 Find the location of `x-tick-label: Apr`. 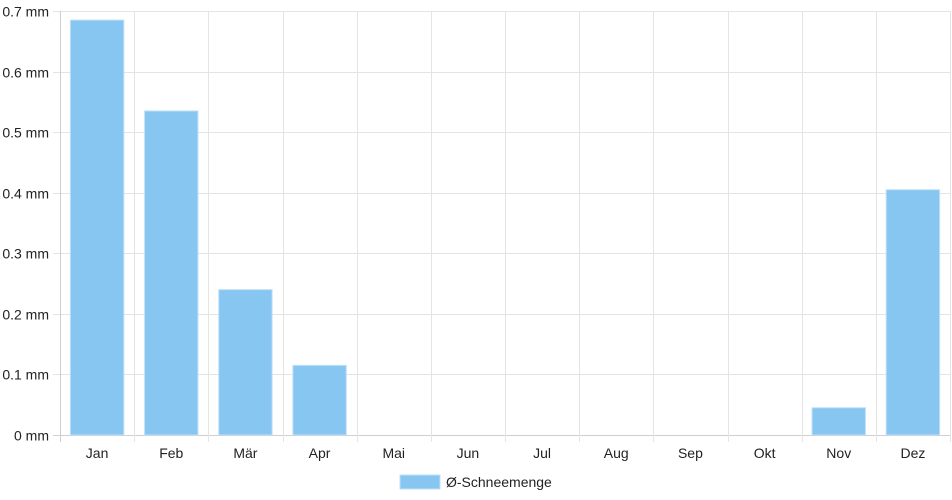

x-tick-label: Apr is located at coordinates (320, 453).